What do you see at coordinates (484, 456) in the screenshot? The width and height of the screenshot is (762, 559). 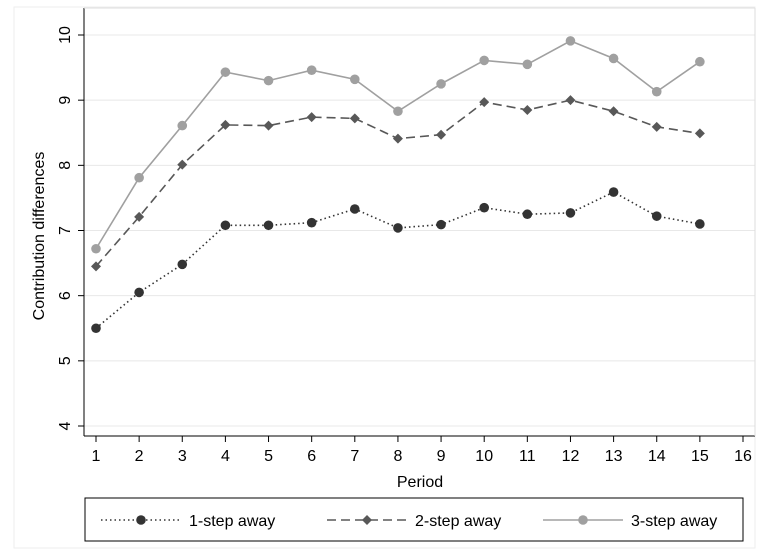 I see `x-tick-label-10: 10` at bounding box center [484, 456].